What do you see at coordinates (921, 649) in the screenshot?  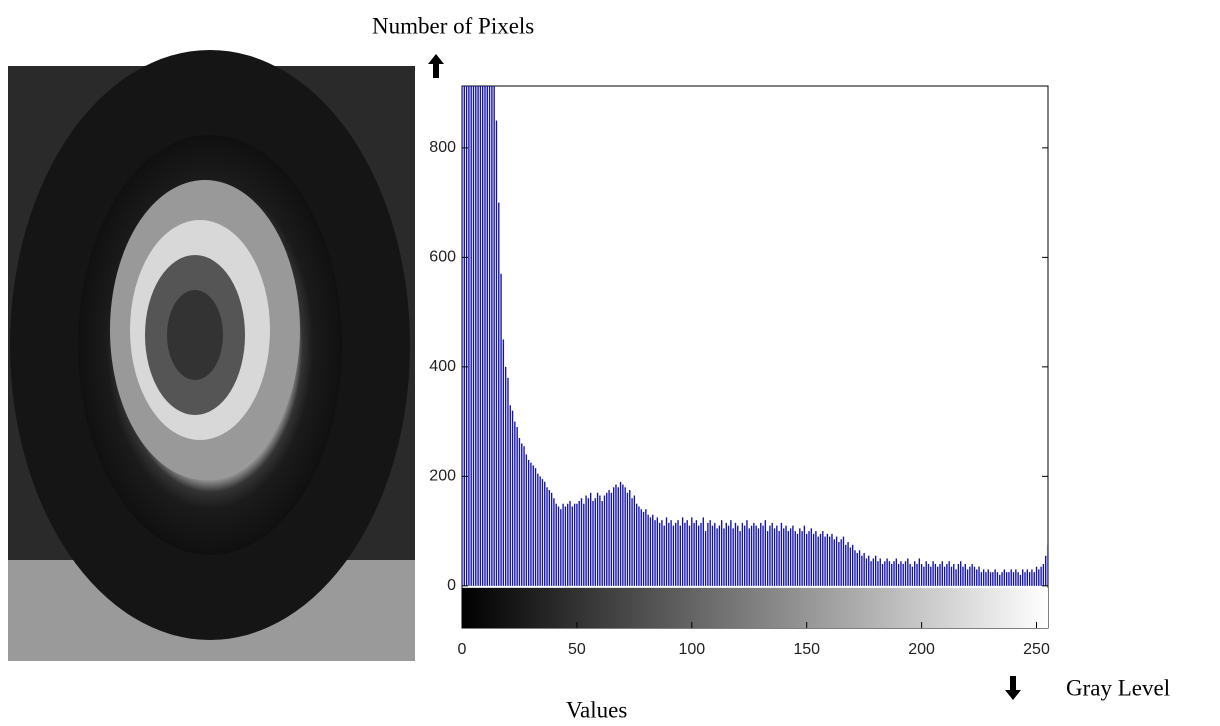 I see `x-tick-label: 200` at bounding box center [921, 649].